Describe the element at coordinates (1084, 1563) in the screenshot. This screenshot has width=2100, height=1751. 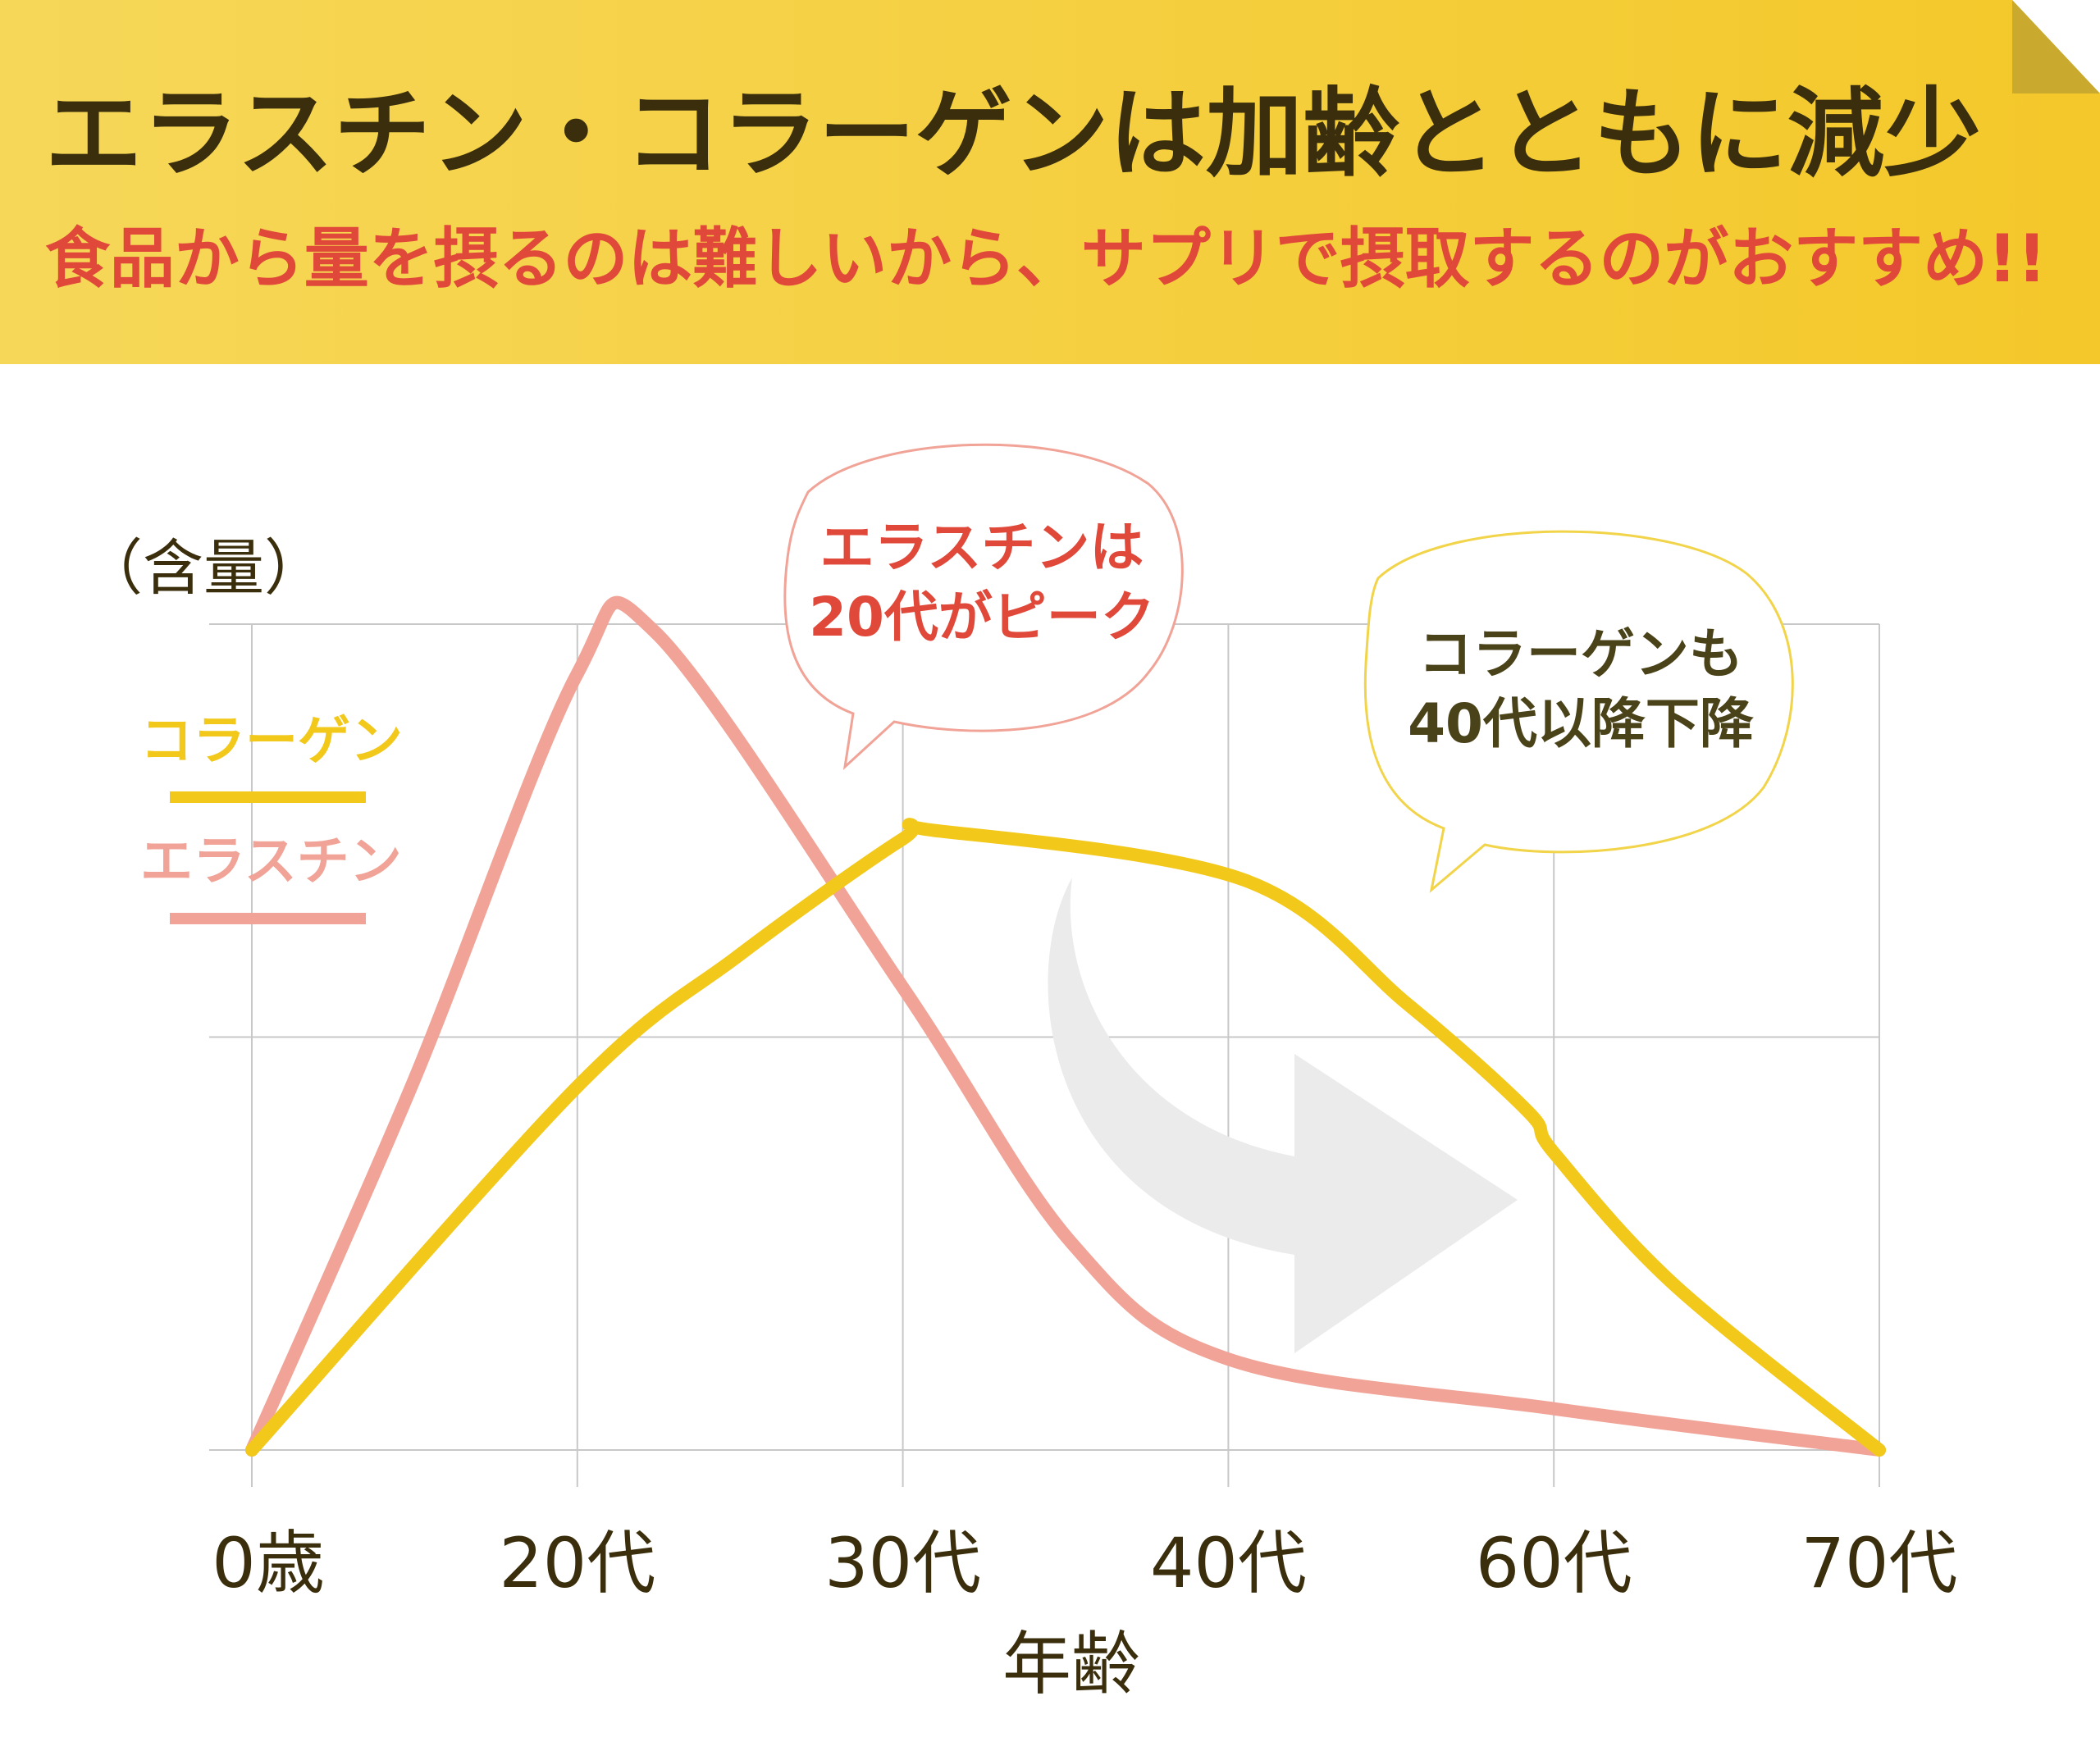
I see `x-tick-labels: 0歳 20代 30代 40代 60代 70代` at that location.